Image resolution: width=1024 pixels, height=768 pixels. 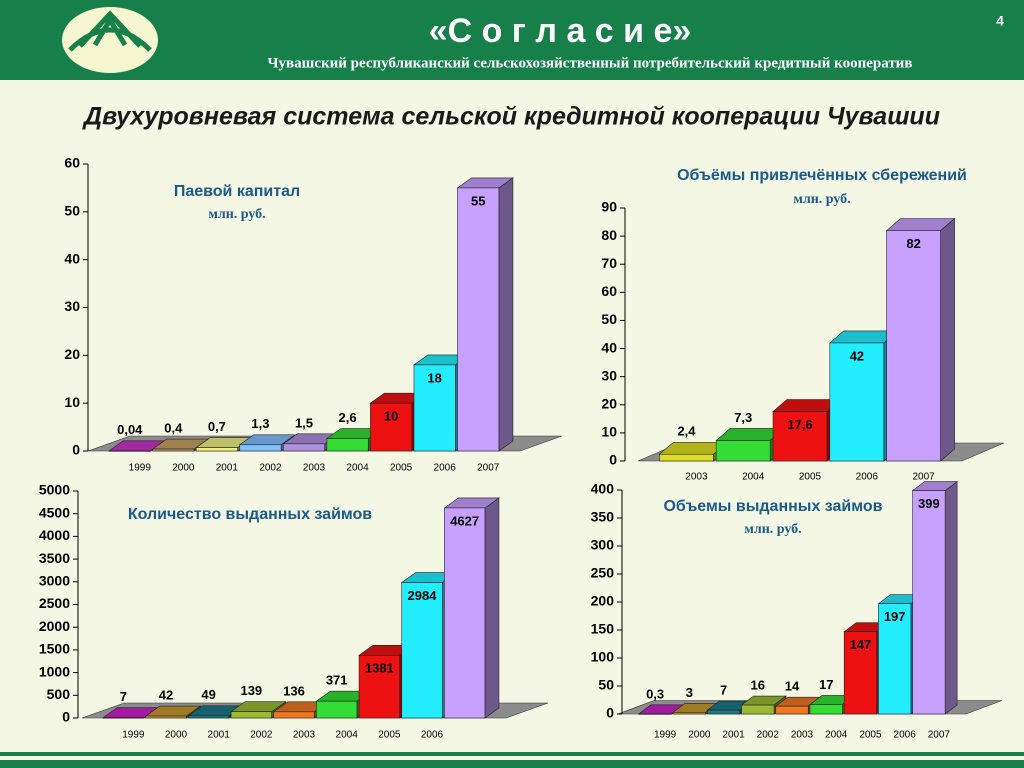 What do you see at coordinates (609, 235) in the screenshot?
I see `y-tick-label: 80` at bounding box center [609, 235].